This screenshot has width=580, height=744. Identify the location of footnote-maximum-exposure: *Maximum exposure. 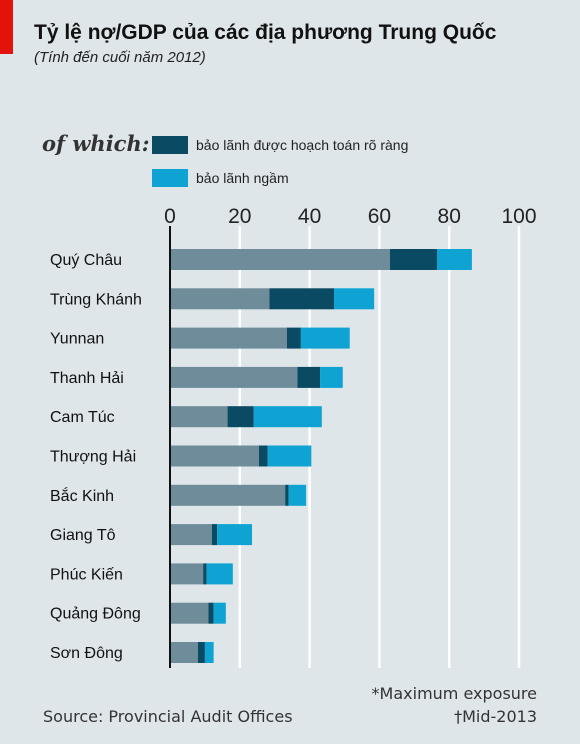
(454, 693).